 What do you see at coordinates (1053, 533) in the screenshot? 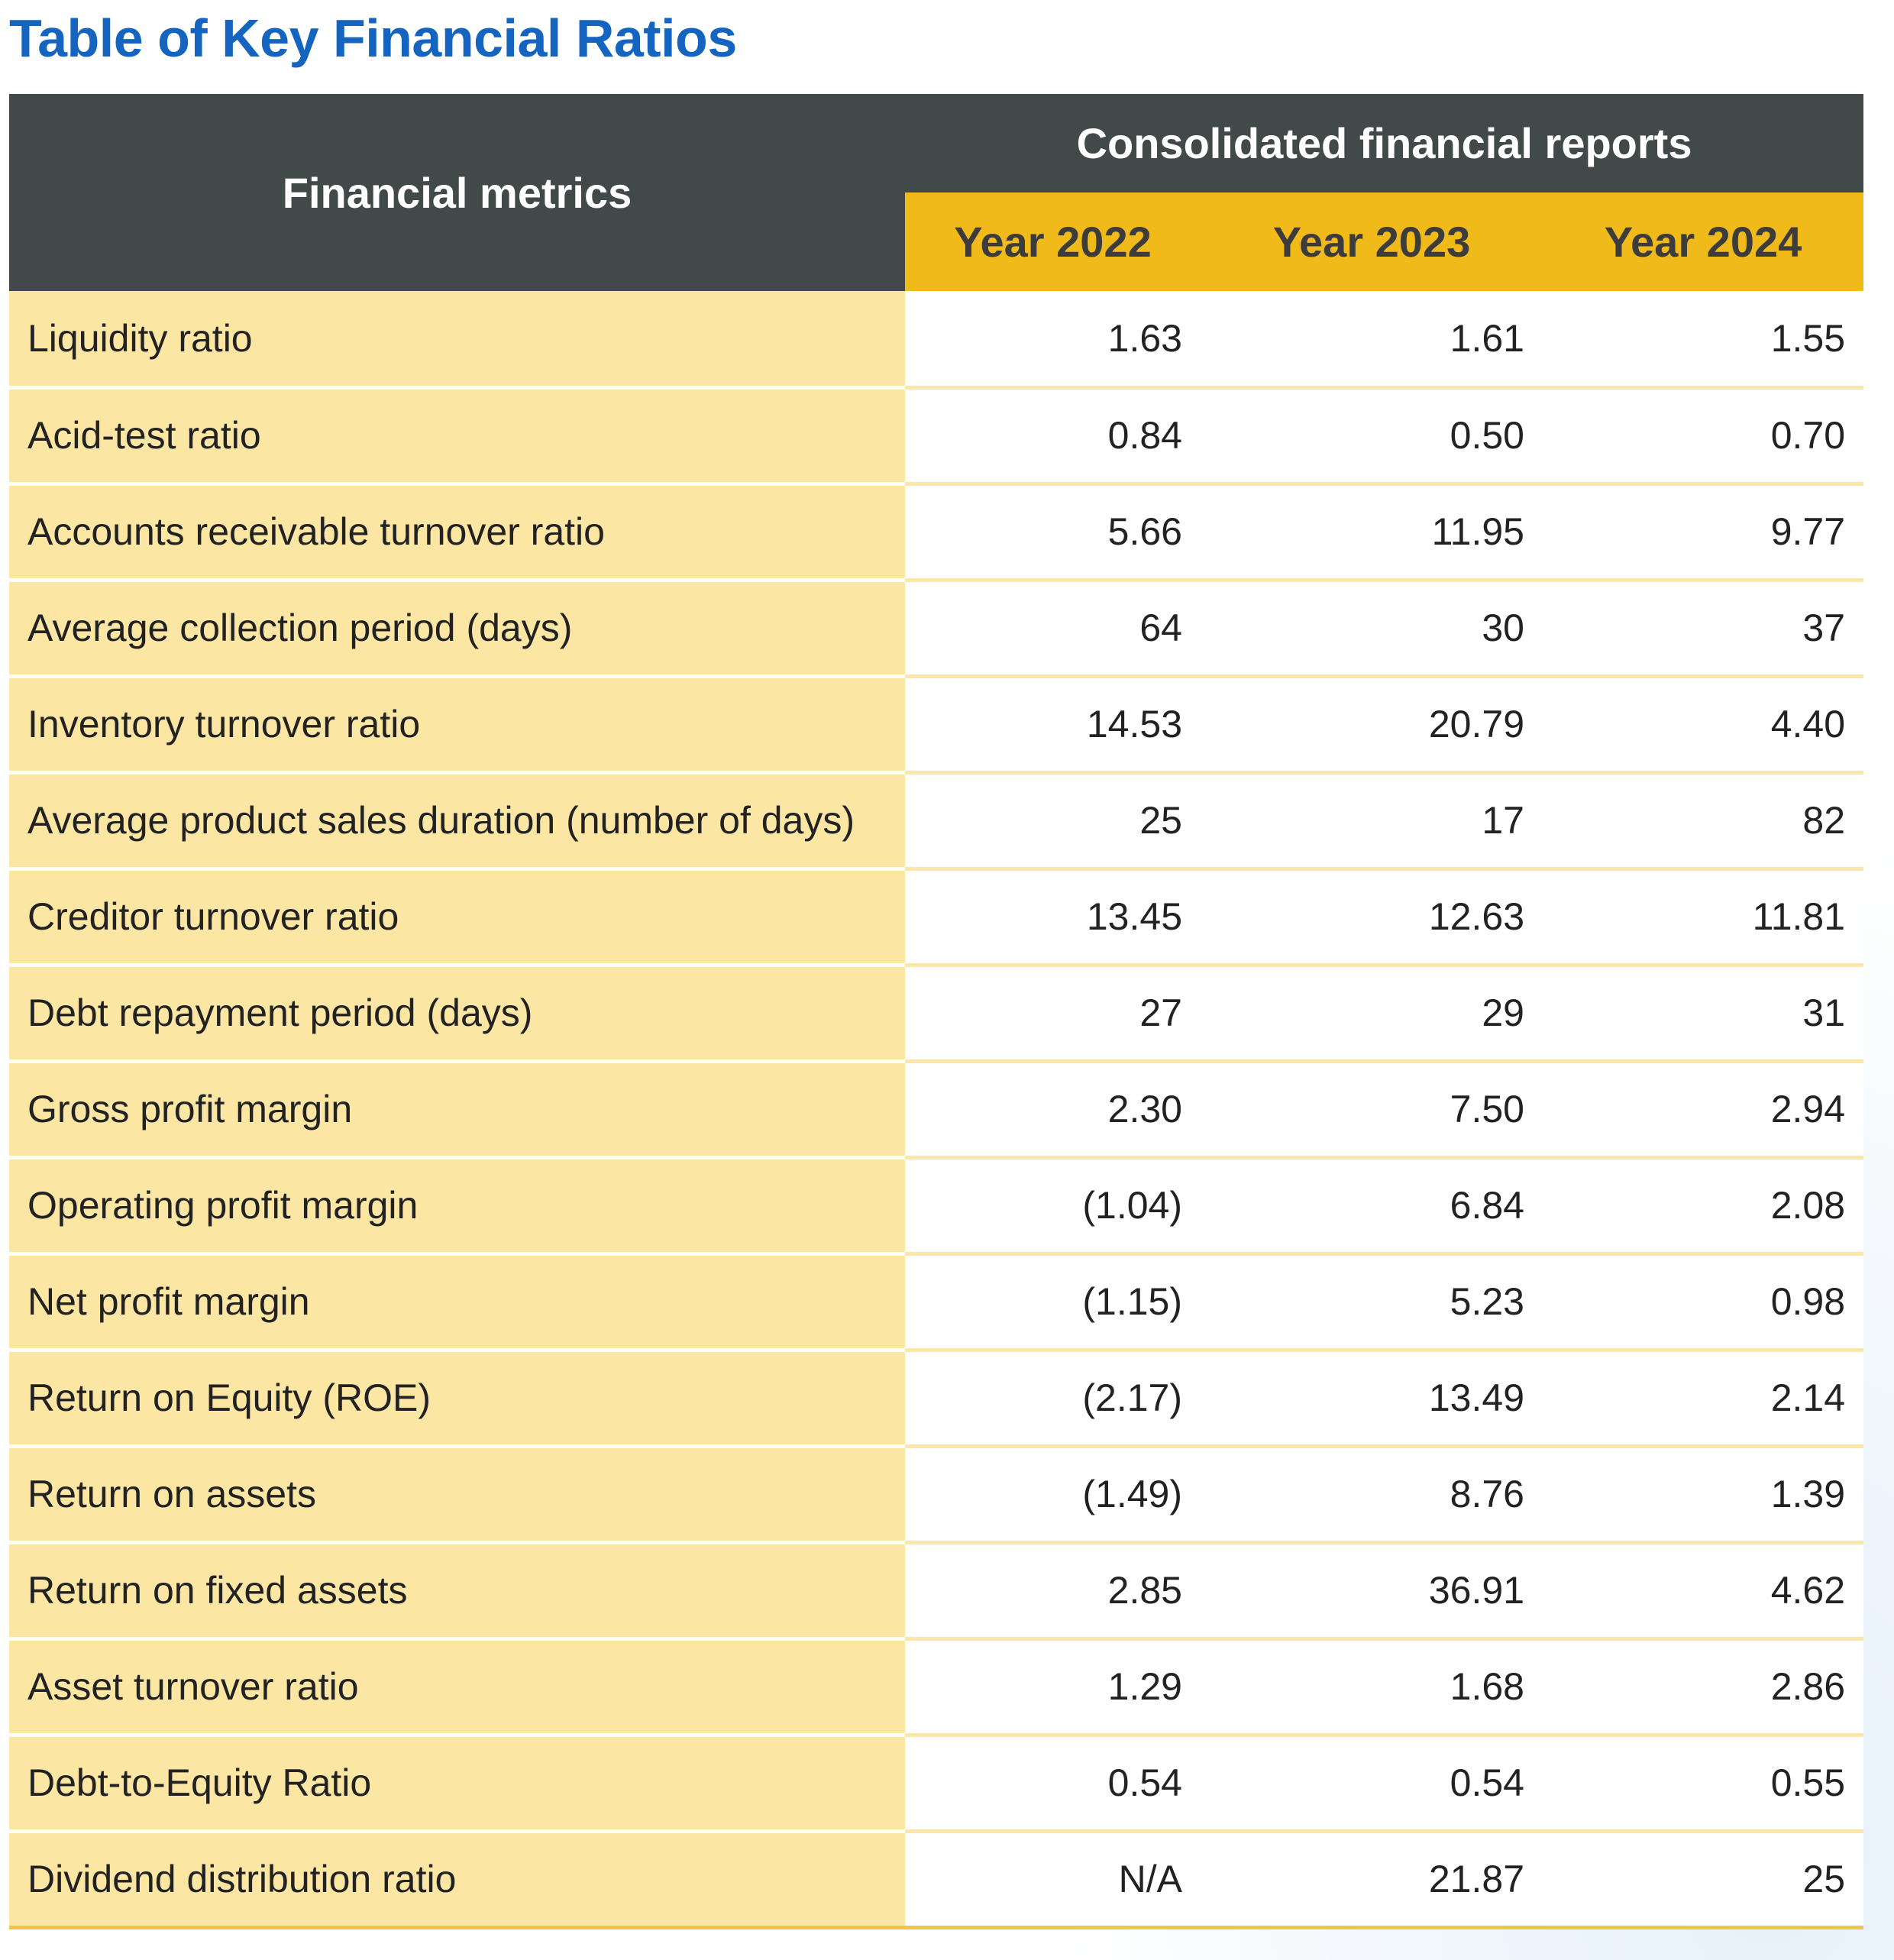
I see `value-cell-2022: 5.66` at bounding box center [1053, 533].